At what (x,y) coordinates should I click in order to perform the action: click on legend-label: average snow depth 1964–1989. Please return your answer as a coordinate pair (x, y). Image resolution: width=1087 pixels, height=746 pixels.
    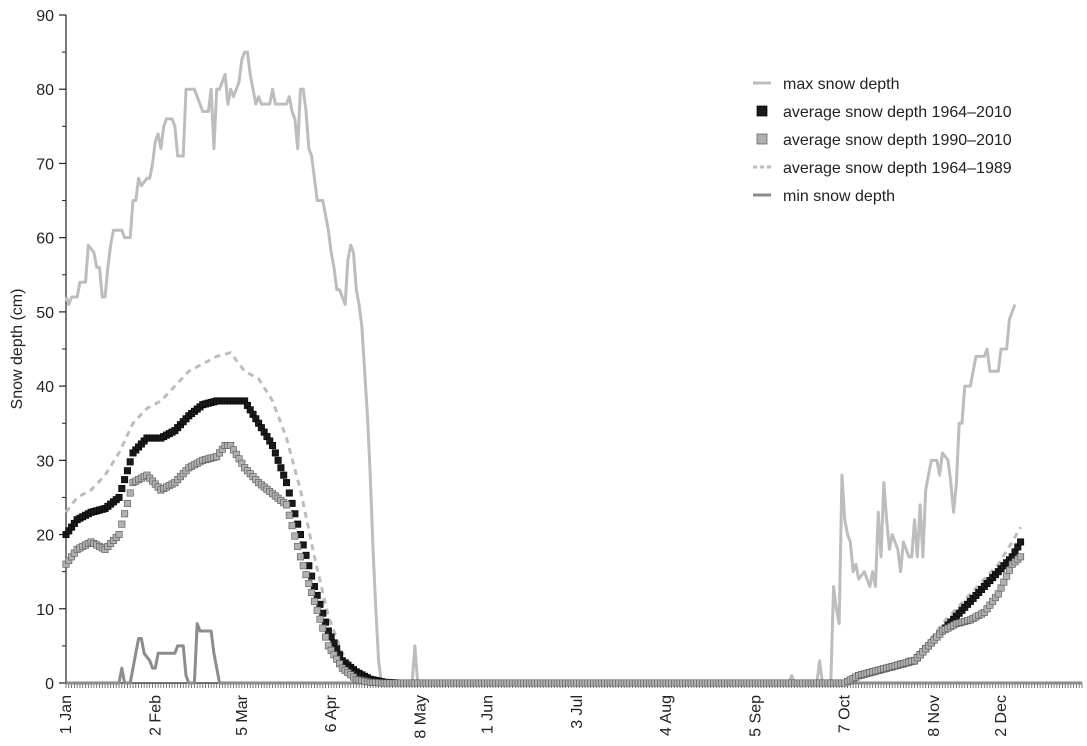
    Looking at the image, I should click on (897, 168).